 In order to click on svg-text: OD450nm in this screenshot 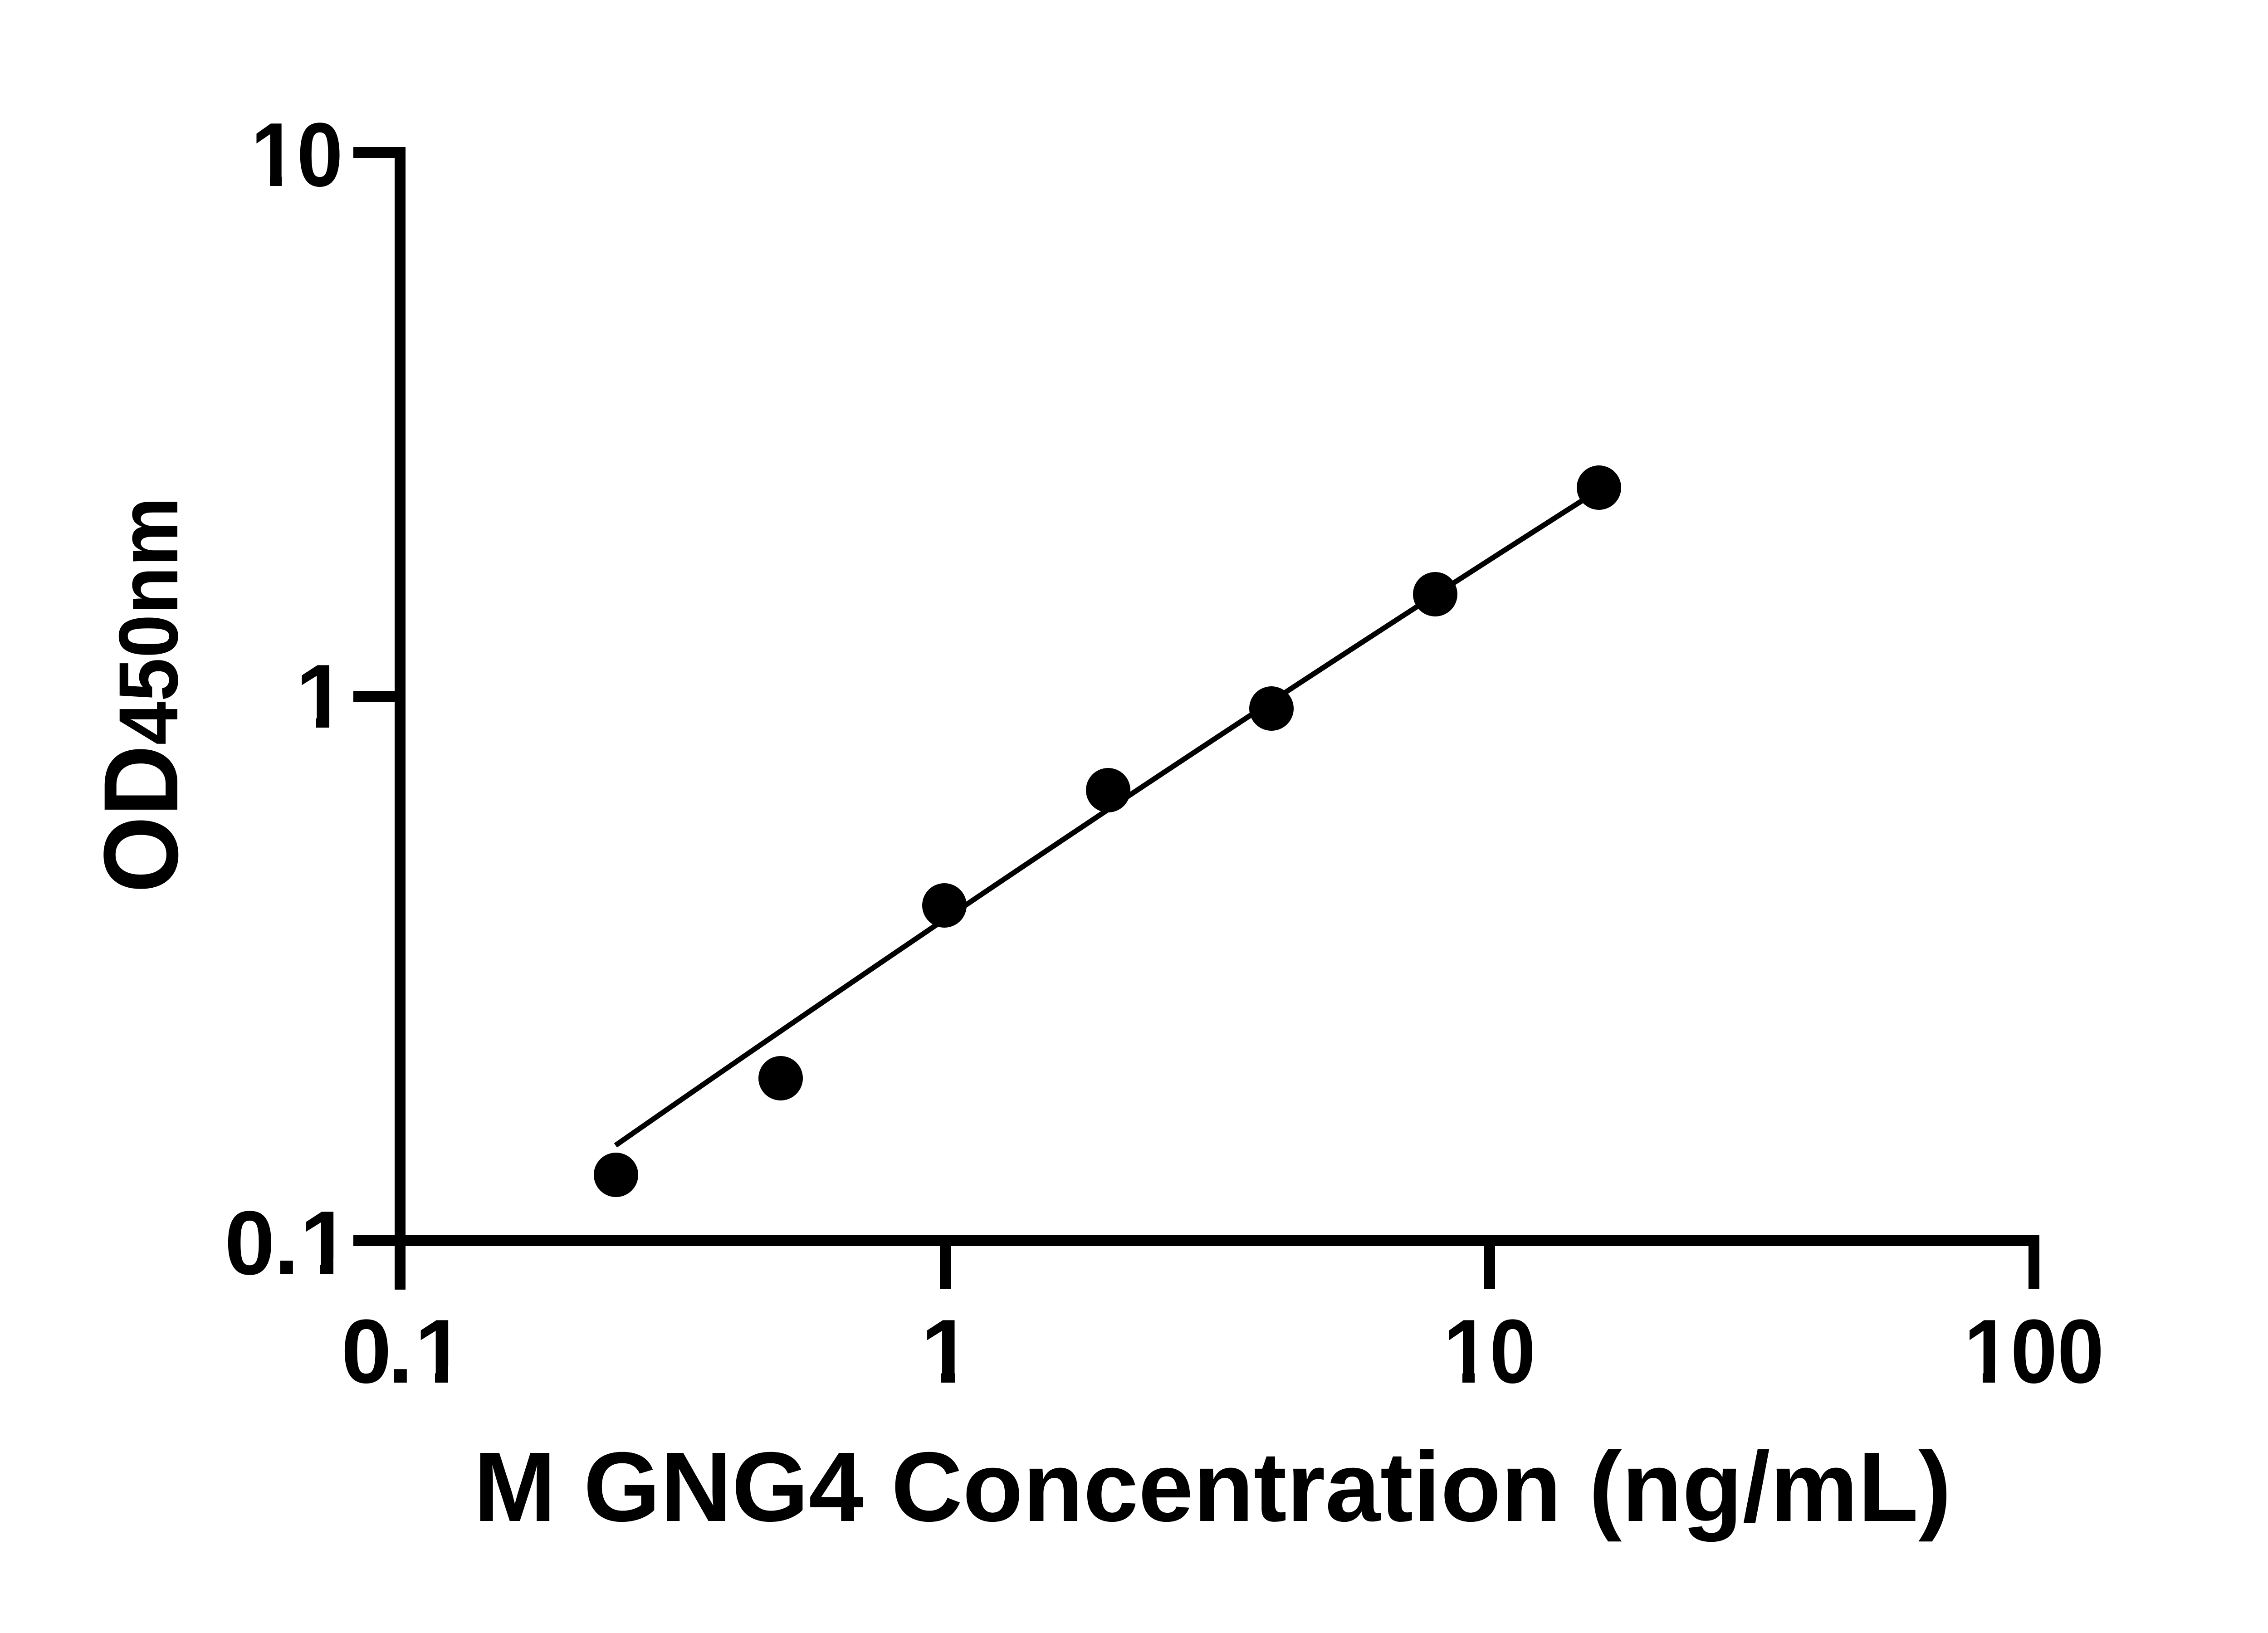, I will do `click(141, 695)`.